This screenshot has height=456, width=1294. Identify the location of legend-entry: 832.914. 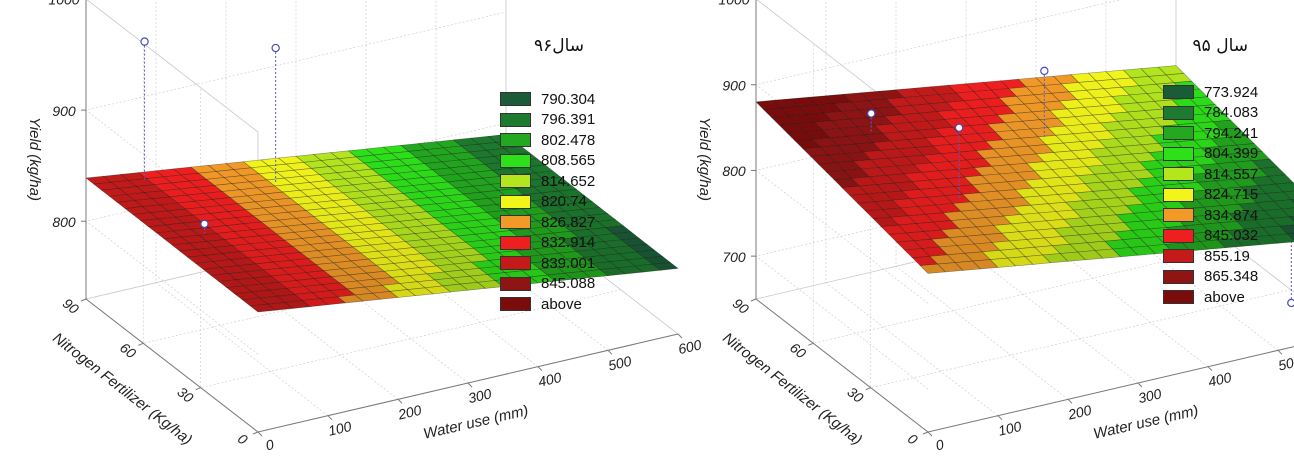
(547, 243).